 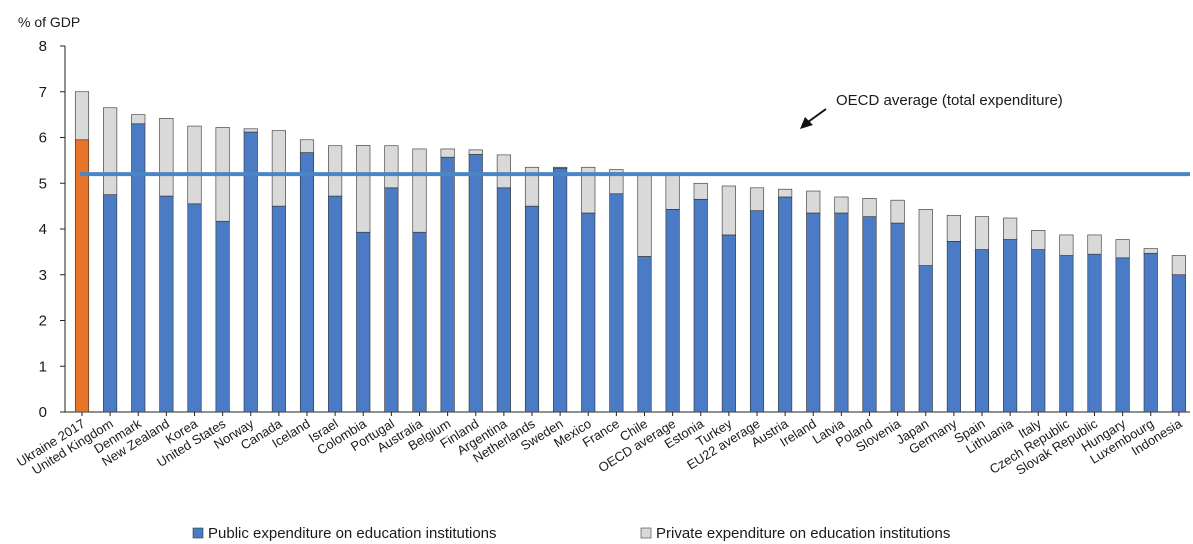 What do you see at coordinates (931, 110) in the screenshot?
I see `annotation-group: OECD average (total expenditure)` at bounding box center [931, 110].